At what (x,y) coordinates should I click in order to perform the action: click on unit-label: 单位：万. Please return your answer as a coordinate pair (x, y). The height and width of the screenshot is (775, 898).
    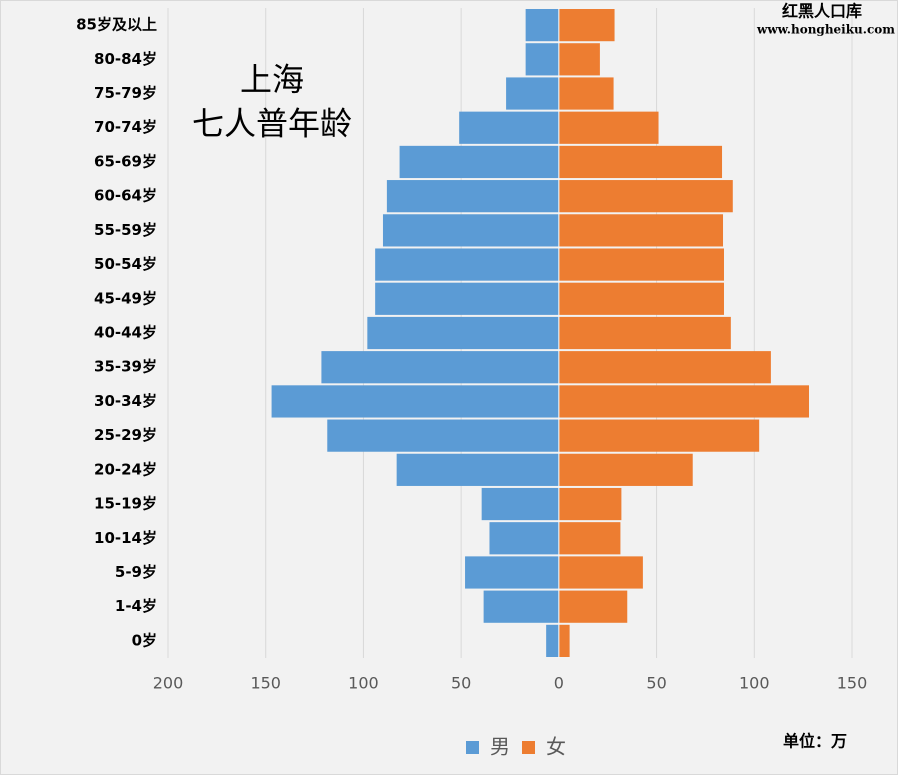
    Looking at the image, I should click on (815, 741).